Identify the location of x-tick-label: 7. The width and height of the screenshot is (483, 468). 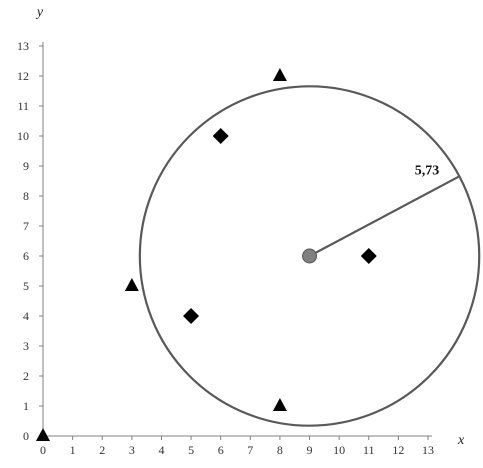
(250, 450).